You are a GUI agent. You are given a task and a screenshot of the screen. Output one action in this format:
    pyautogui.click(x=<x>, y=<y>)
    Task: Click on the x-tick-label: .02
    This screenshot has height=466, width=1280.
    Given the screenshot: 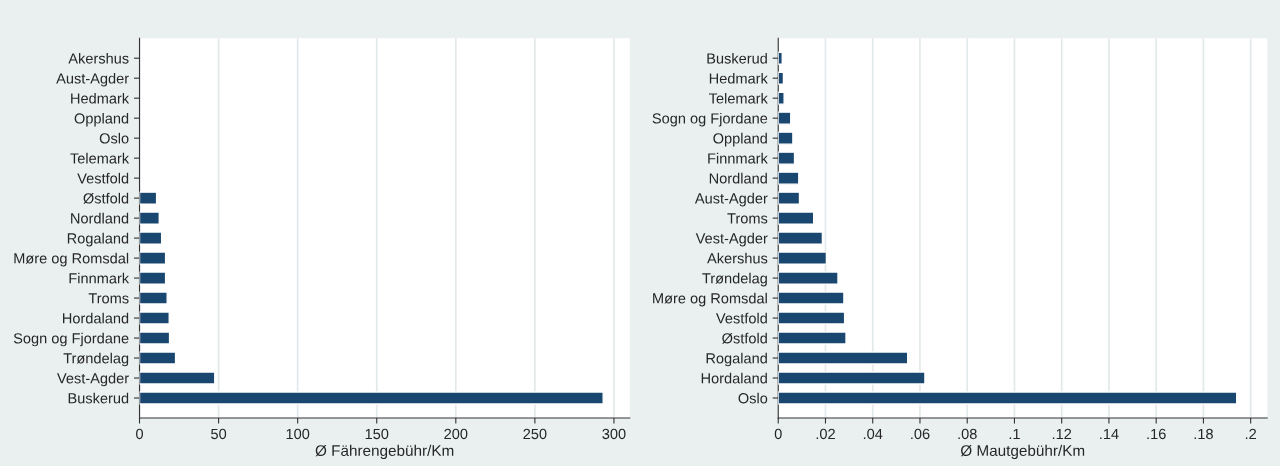 What is the action you would take?
    pyautogui.click(x=825, y=434)
    